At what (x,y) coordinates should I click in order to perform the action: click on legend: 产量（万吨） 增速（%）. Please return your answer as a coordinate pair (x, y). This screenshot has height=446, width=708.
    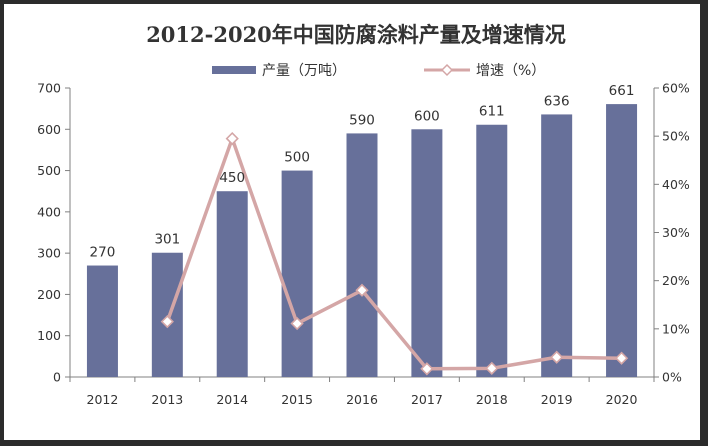
    Looking at the image, I should click on (378, 71).